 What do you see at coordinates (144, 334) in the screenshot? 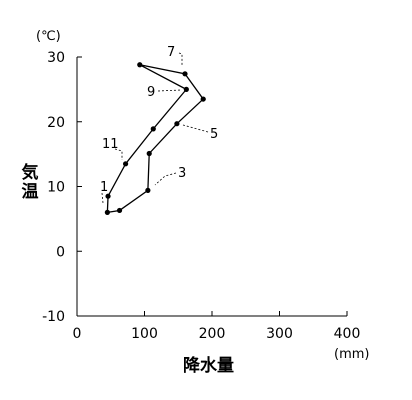
I see `x-tick-label: 100` at bounding box center [144, 334].